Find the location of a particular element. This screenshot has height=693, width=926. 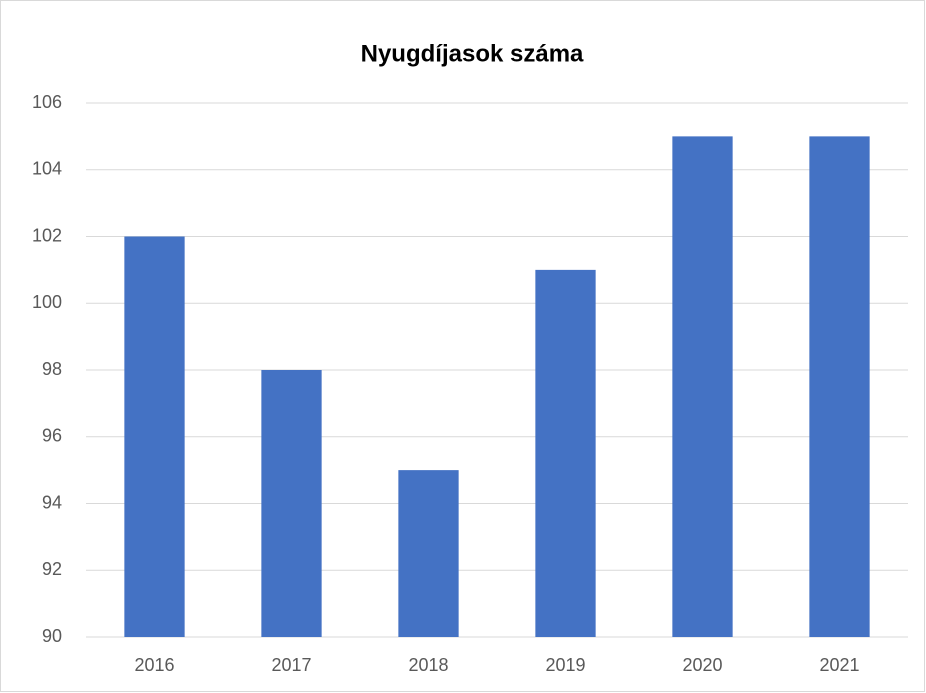

y-tick-label: 100 is located at coordinates (47, 302).